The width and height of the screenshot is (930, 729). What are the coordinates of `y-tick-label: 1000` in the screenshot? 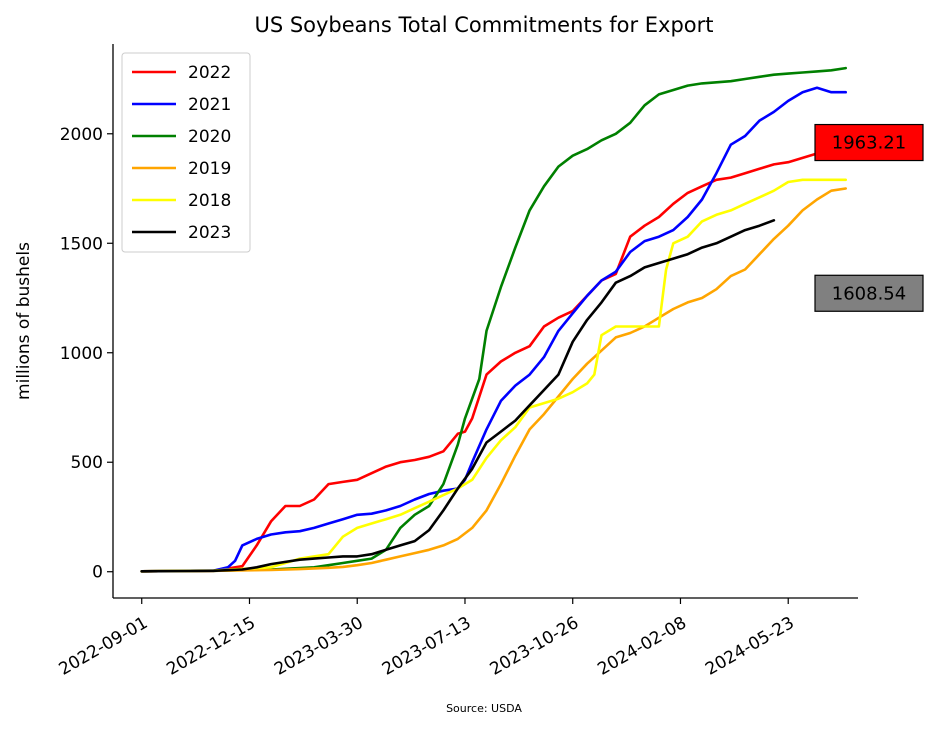 It's located at (81, 354).